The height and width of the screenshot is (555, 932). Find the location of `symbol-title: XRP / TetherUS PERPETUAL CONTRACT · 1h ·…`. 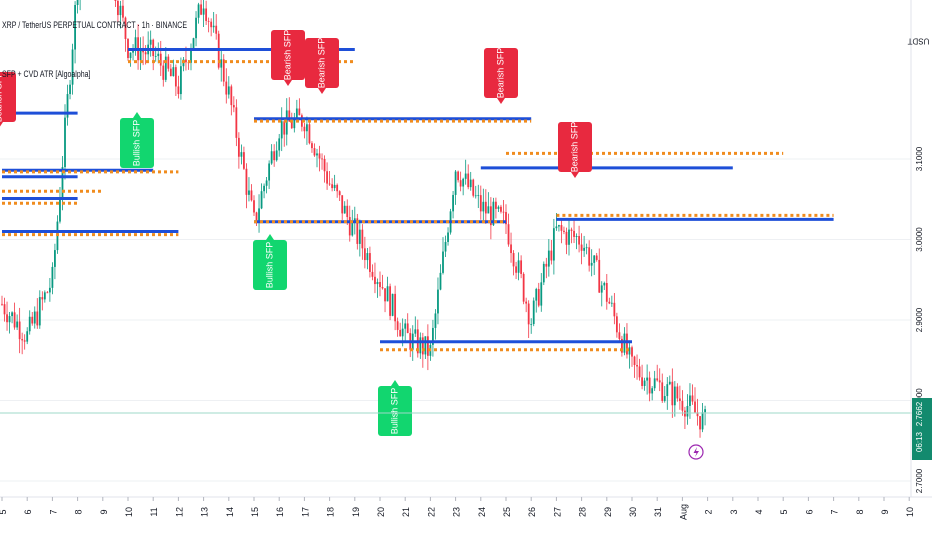

symbol-title: XRP / TetherUS PERPETUAL CONTRACT · 1h ·… is located at coordinates (95, 25).